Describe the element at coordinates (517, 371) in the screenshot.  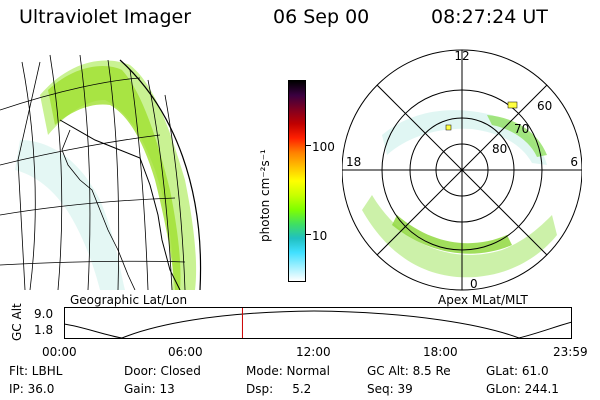
I see `info-glat: GLat: 61.0` at that location.